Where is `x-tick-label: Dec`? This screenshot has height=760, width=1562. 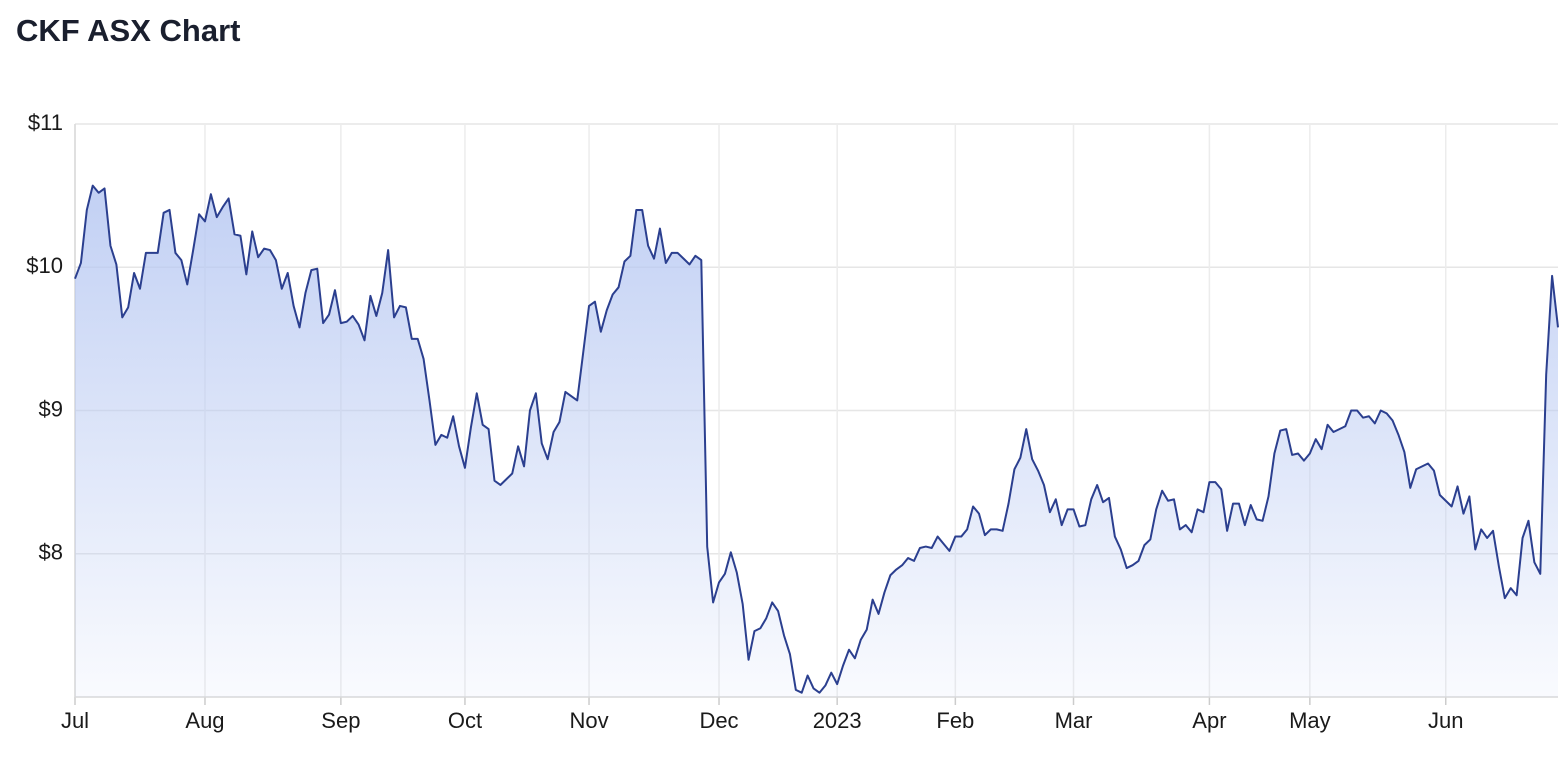
x-tick-label: Dec is located at coordinates (718, 720).